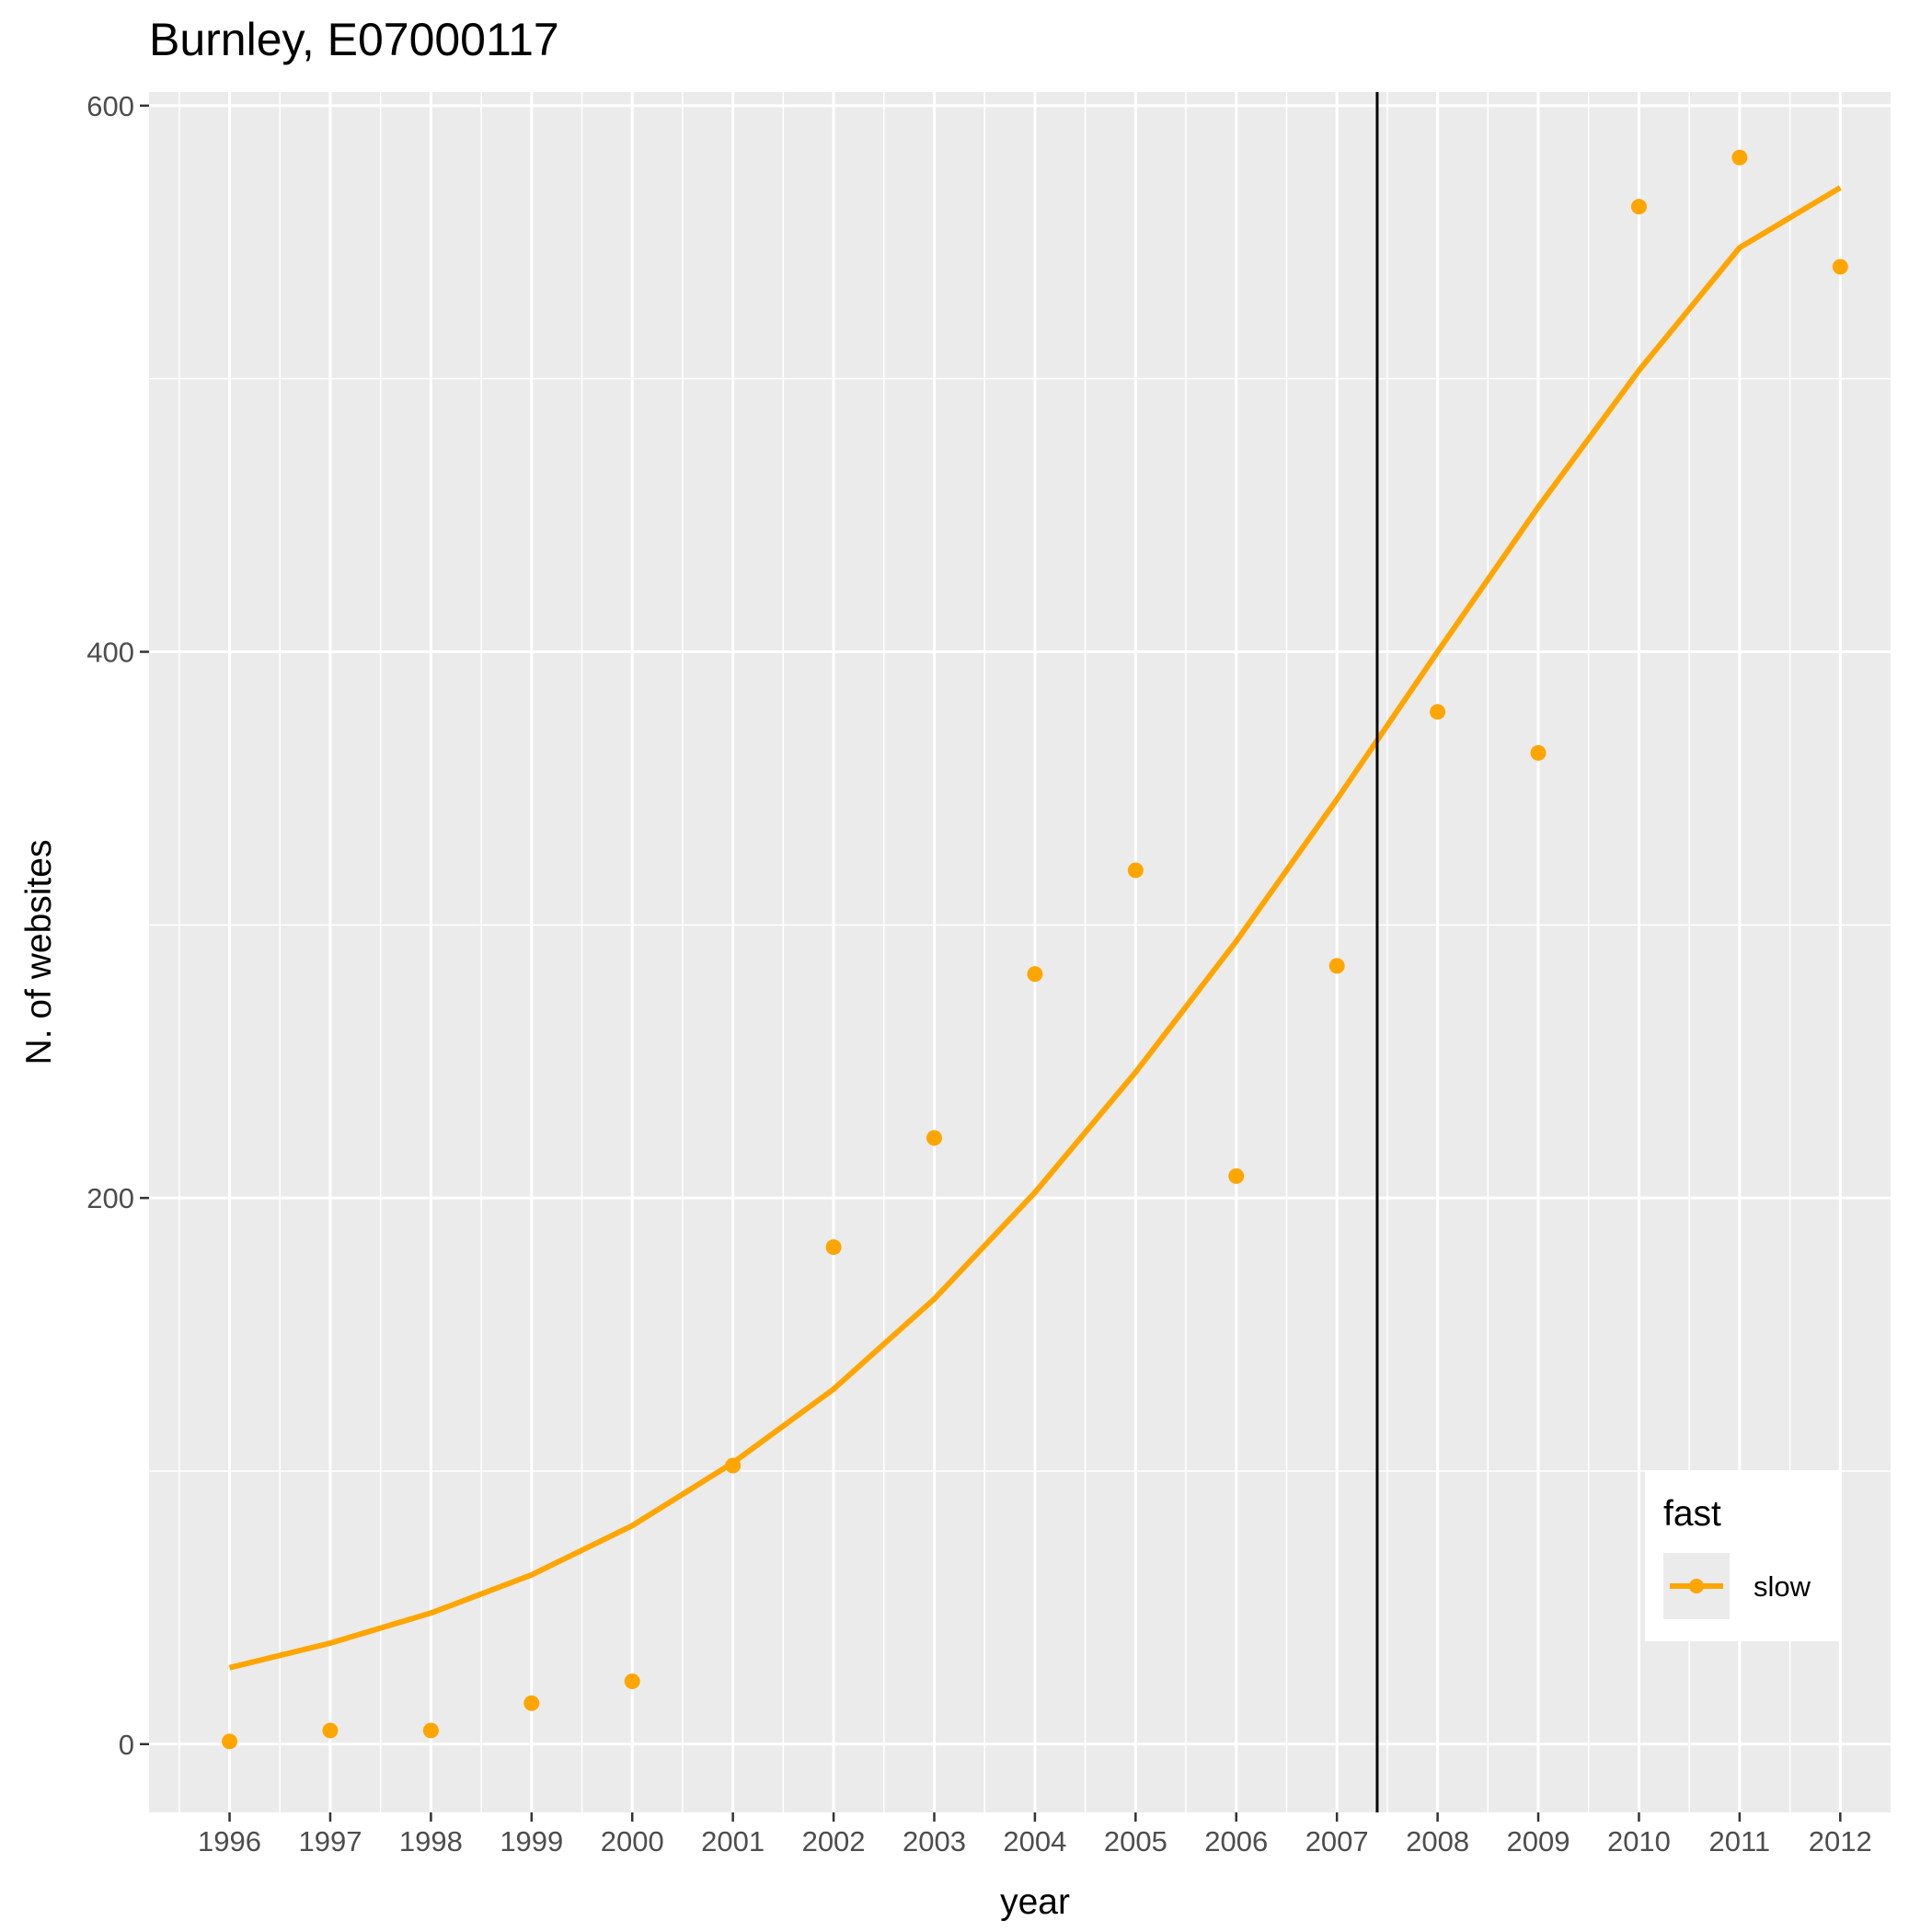  Describe the element at coordinates (110, 652) in the screenshot. I see `y-tick-label: 400` at that location.